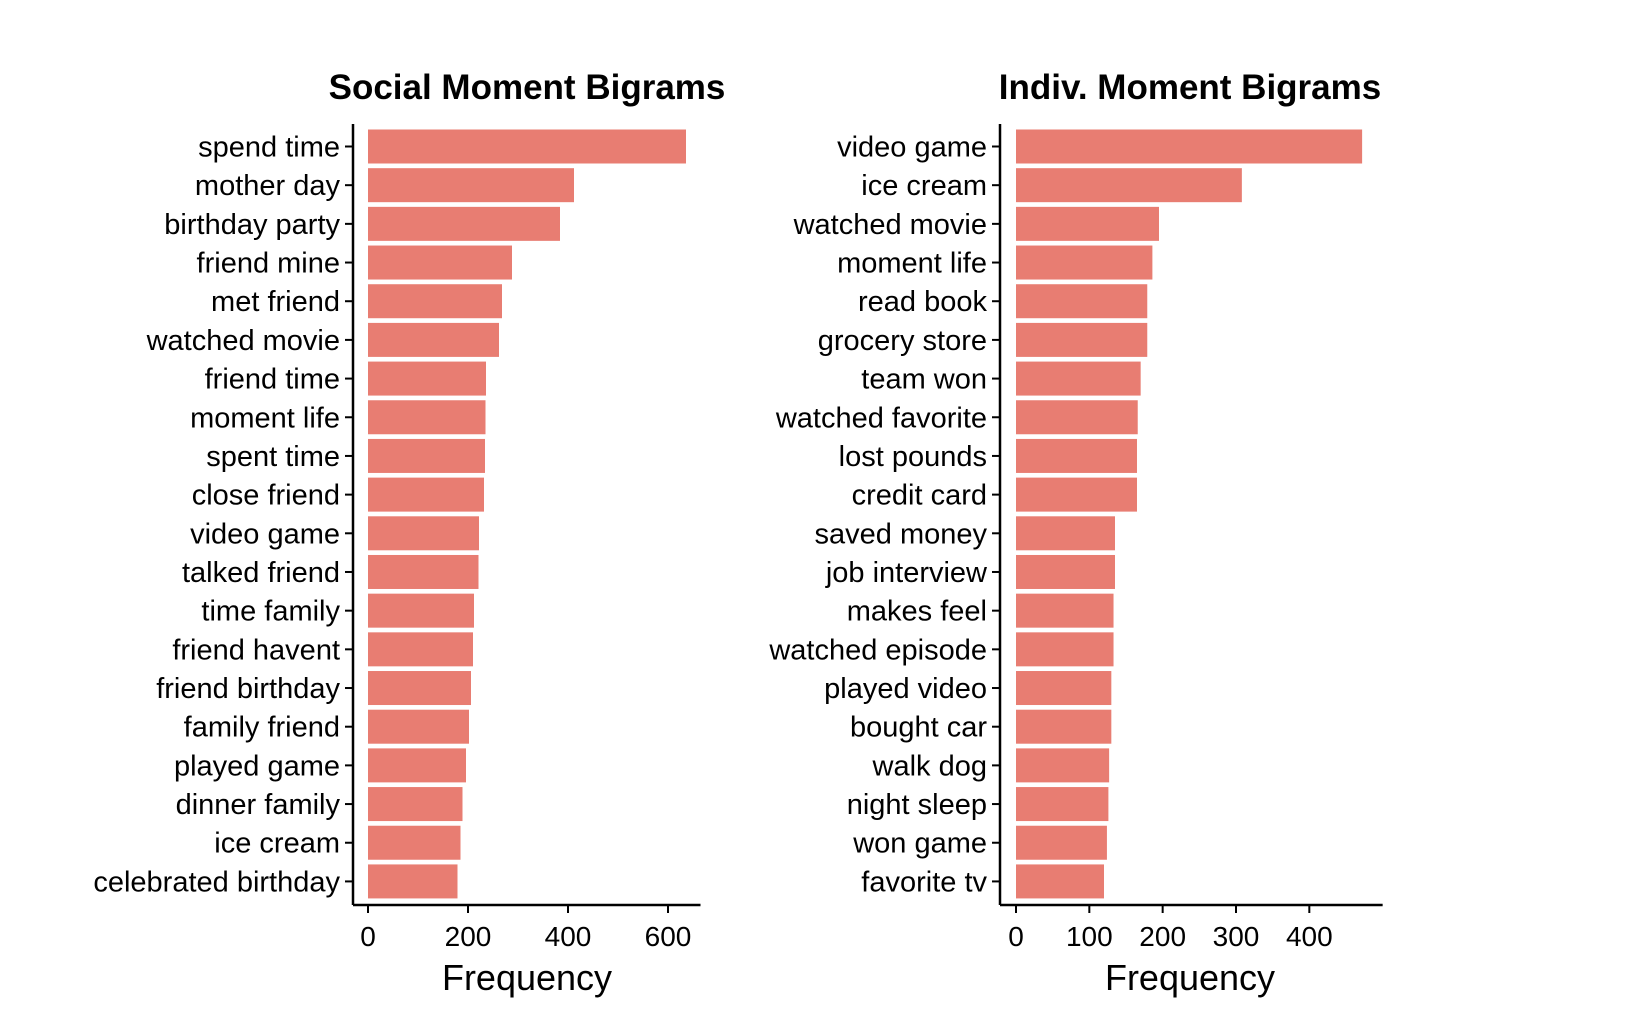 This screenshot has width=1652, height=1029. What do you see at coordinates (216, 882) in the screenshot?
I see `social-category-label: celebrated birthday` at bounding box center [216, 882].